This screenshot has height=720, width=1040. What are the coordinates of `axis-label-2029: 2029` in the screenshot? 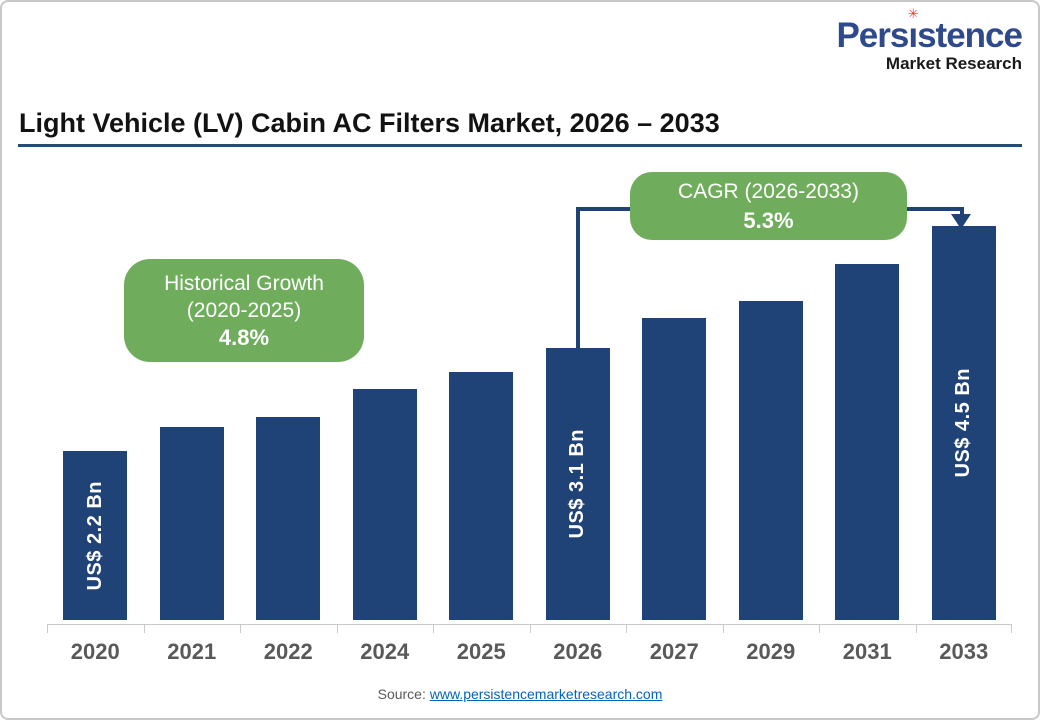 It's located at (771, 651).